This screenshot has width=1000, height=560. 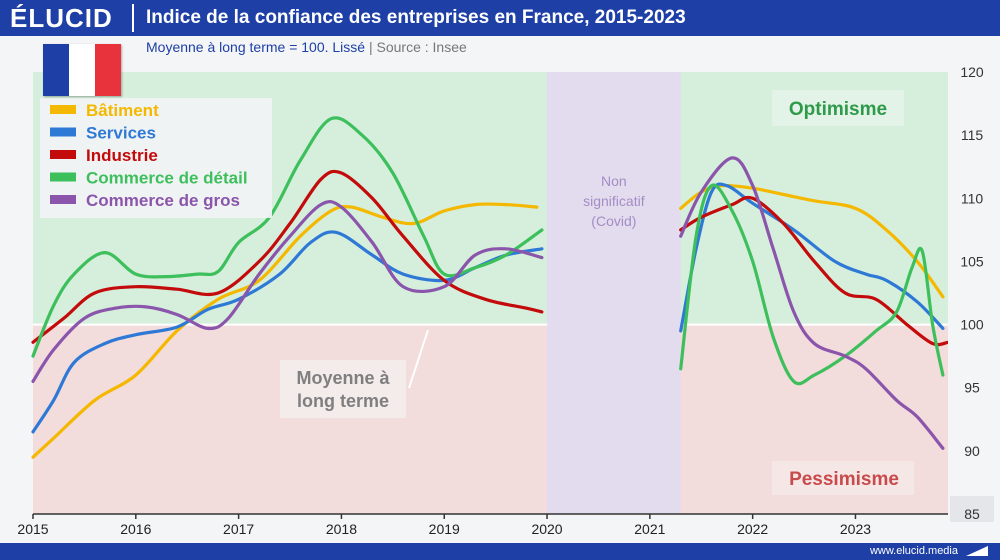 I want to click on y-tick-label: 110, so click(x=972, y=198).